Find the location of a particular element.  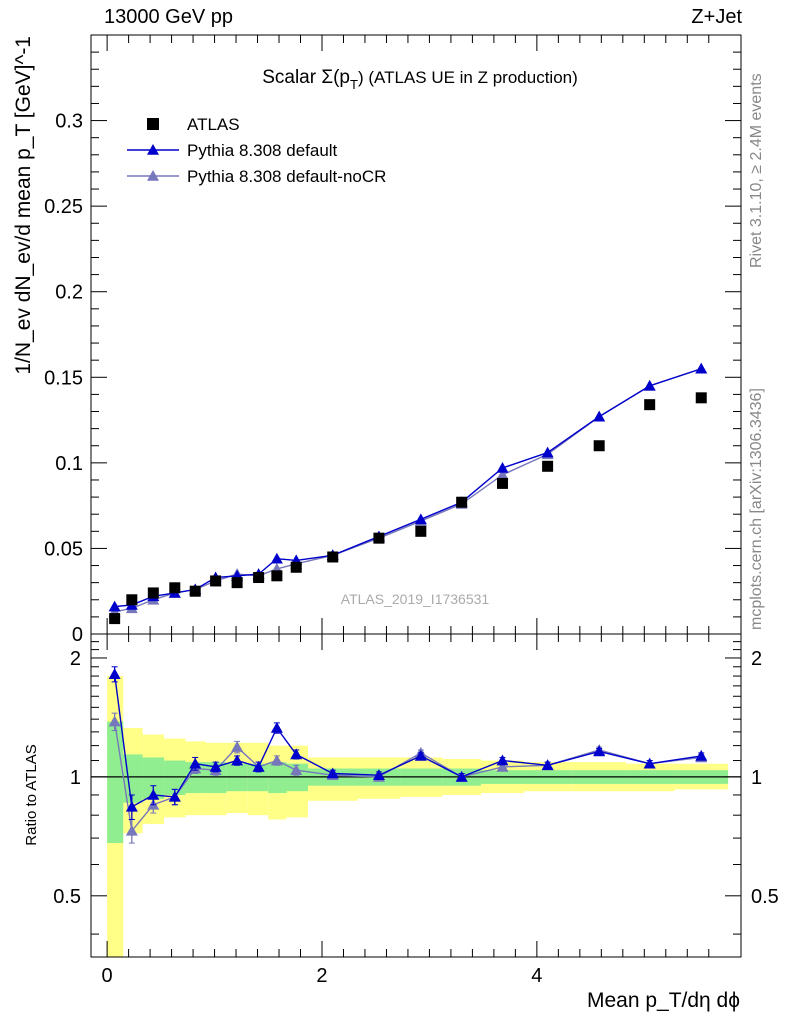

ratio-tick-label-right: 0.5 is located at coordinates (765, 897).